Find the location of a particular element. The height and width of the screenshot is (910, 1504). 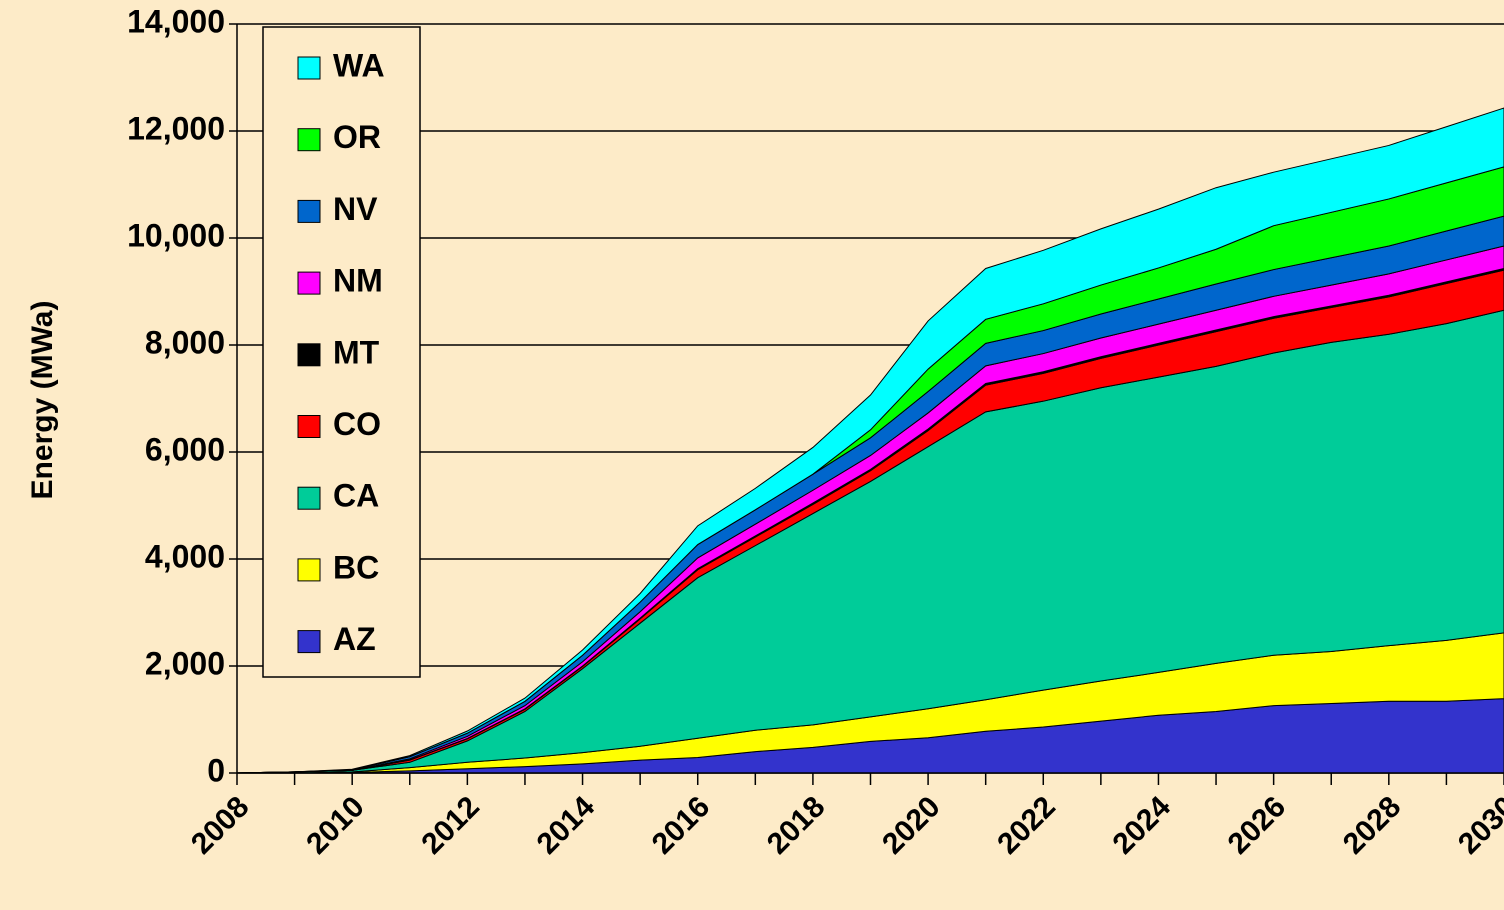

legend-label: BC is located at coordinates (356, 567).